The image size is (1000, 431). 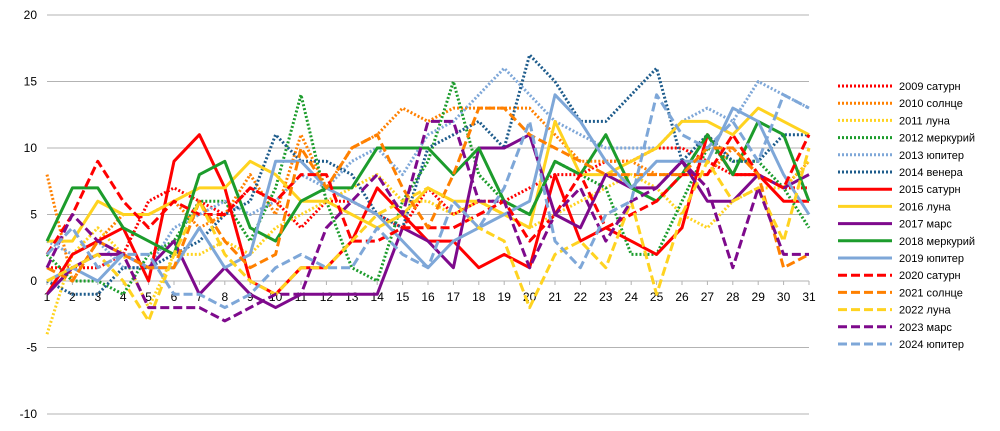 I want to click on x-tick-label: 6, so click(x=174, y=297).